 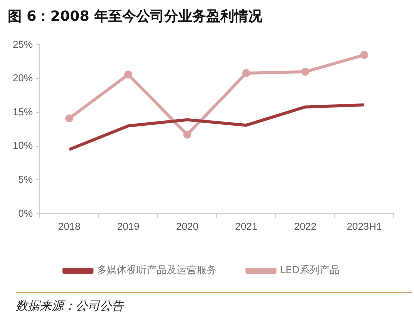 I want to click on y-tick-label: 15%, so click(x=23, y=112).